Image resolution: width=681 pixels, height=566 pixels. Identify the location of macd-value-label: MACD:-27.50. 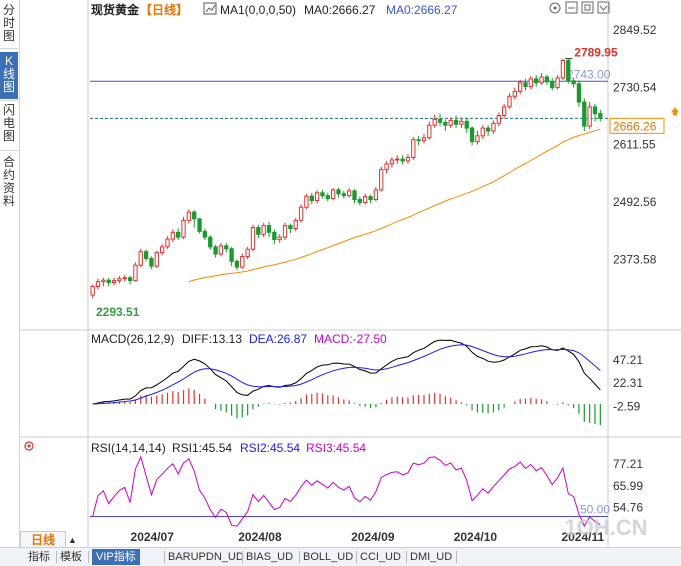
(350, 339).